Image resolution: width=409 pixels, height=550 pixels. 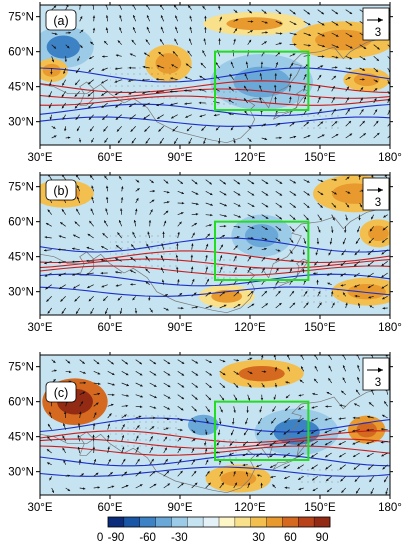 I want to click on anomaly-patch-core, so click(x=238, y=478).